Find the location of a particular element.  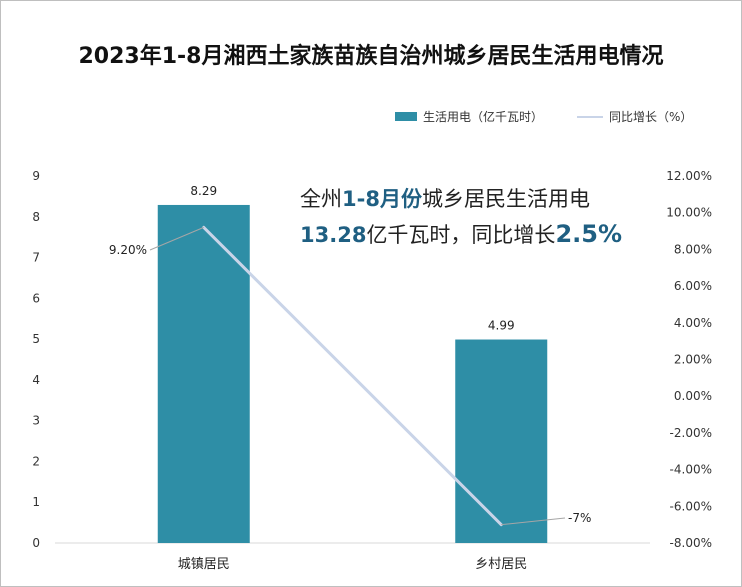

y-left-tick-label: 4 is located at coordinates (36, 380).